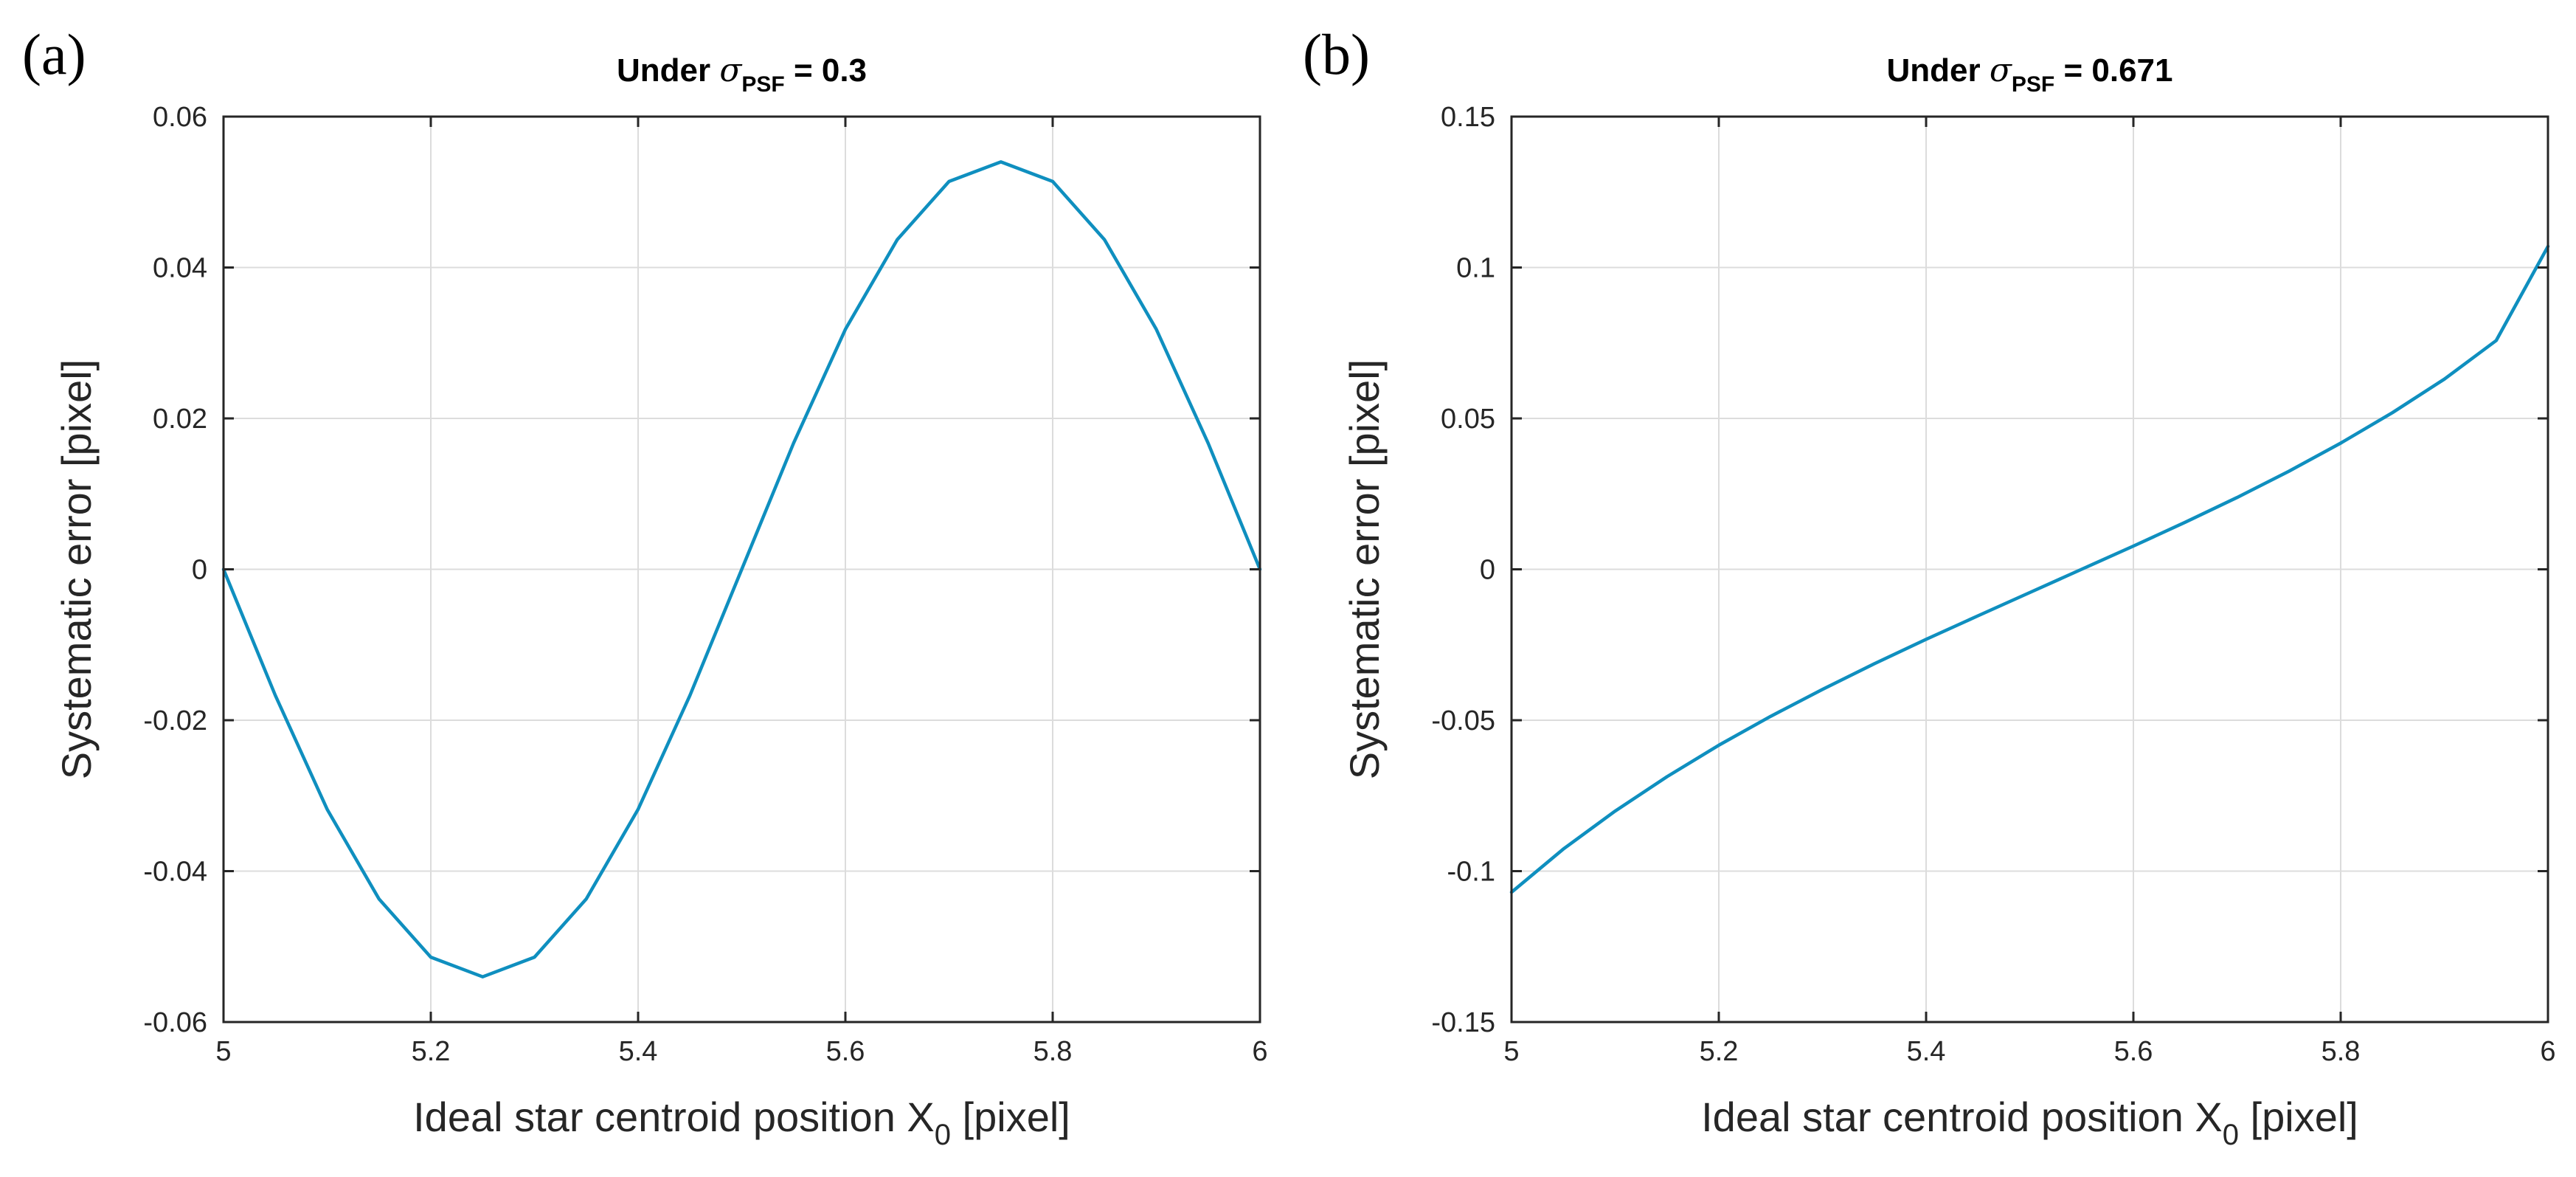 The image size is (2576, 1177). What do you see at coordinates (1011, 1117) in the screenshot?
I see `chart-a-xlabel-suffix: [pixel]` at bounding box center [1011, 1117].